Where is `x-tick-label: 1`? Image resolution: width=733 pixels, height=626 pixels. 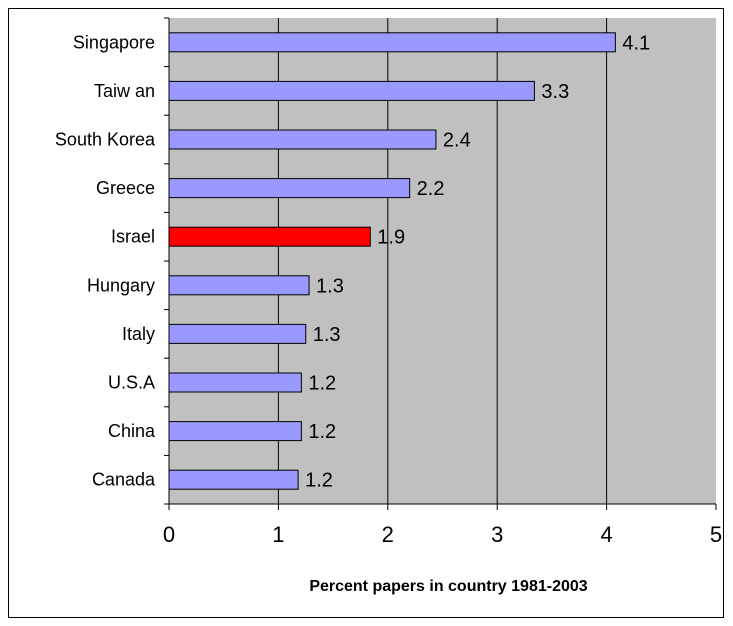
x-tick-label: 1 is located at coordinates (278, 534).